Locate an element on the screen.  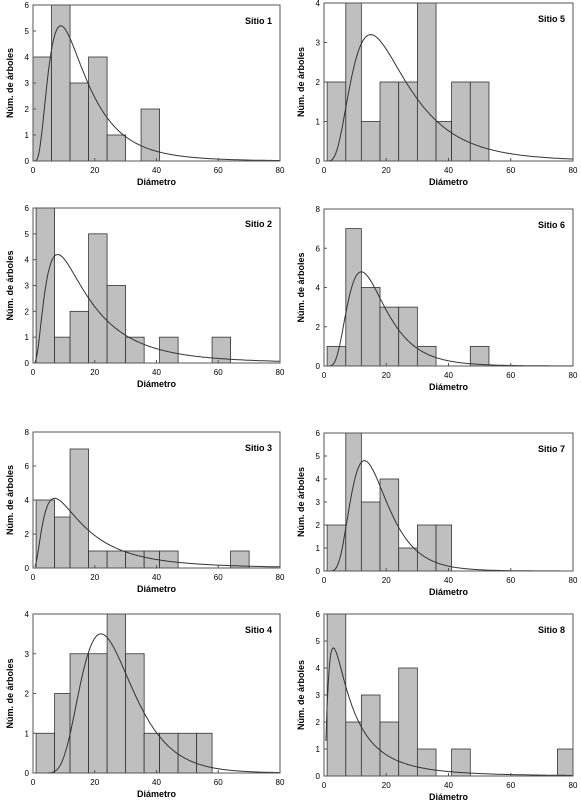
panel-title: Sitio 2 is located at coordinates (258, 224).